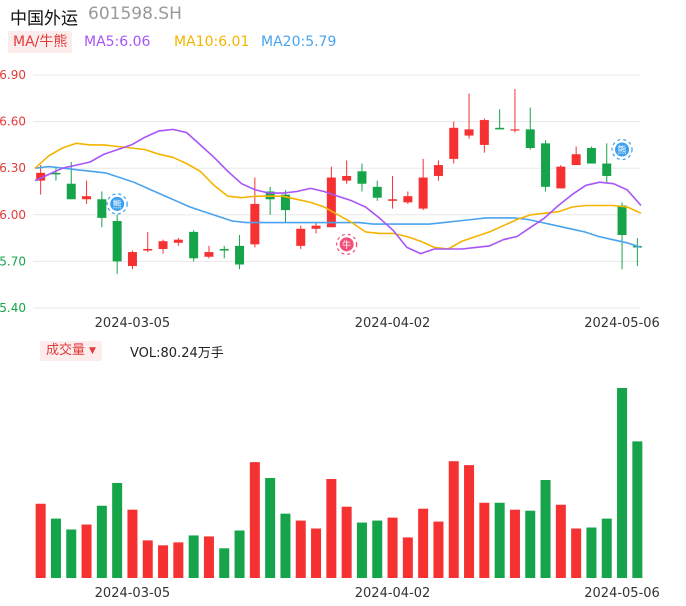 The image size is (686, 606). What do you see at coordinates (135, 14) in the screenshot?
I see `stock-code: 601598.SH` at bounding box center [135, 14].